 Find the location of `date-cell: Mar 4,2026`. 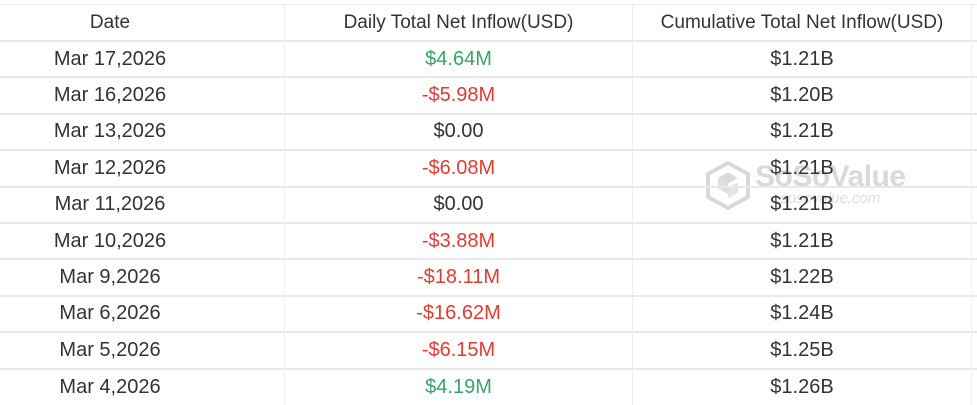

date-cell: Mar 4,2026 is located at coordinates (142, 387).